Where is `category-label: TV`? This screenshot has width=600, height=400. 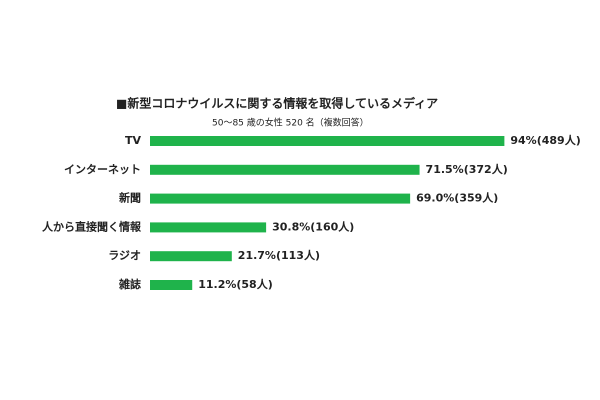
category-label: TV is located at coordinates (133, 140).